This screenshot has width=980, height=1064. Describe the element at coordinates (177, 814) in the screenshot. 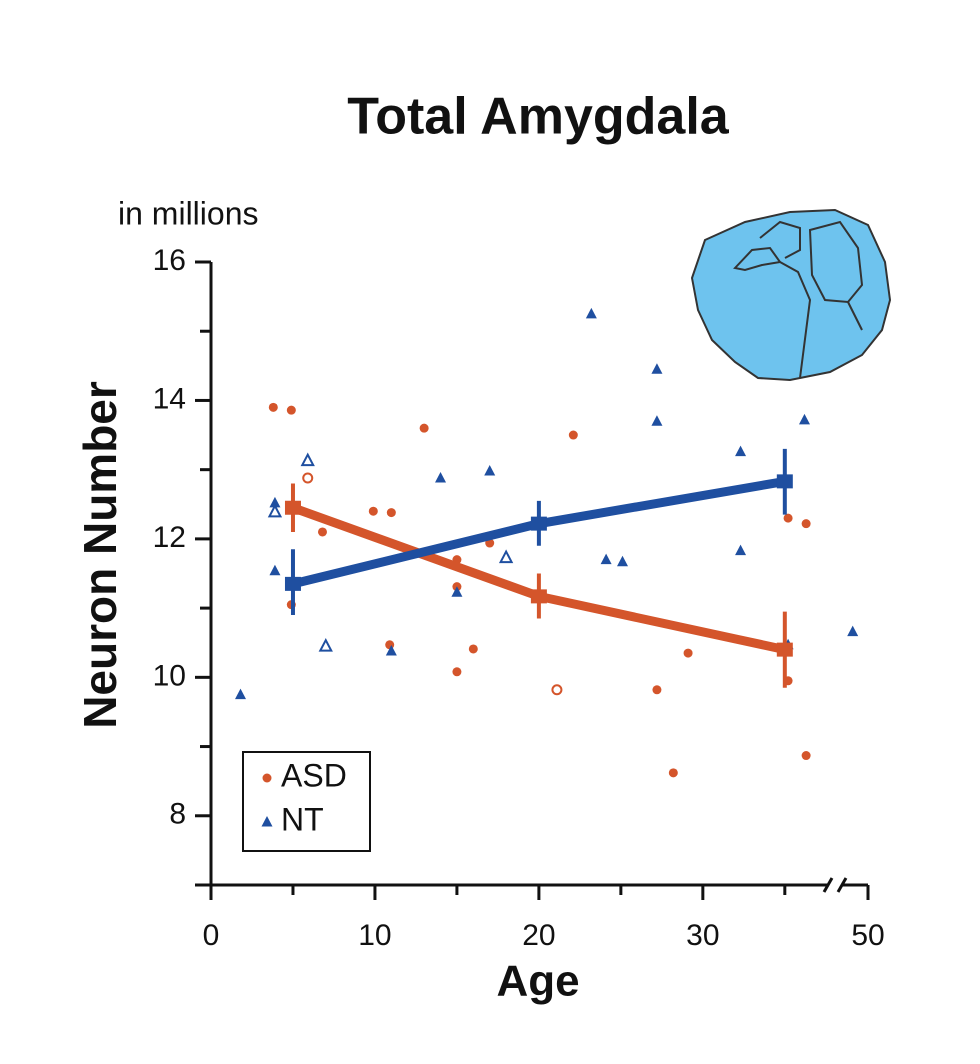

I see `y-tick-label: 8` at that location.